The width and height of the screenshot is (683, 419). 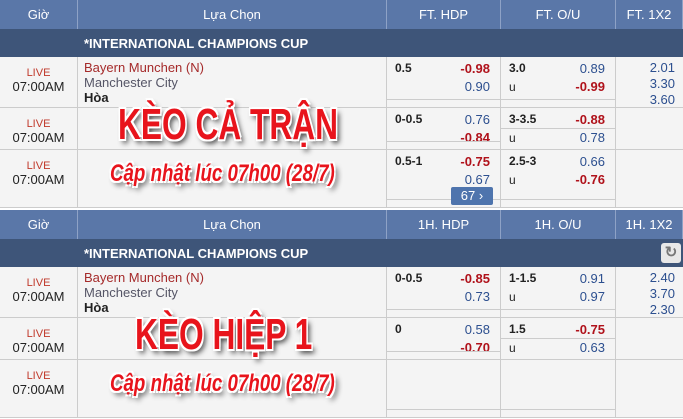 I want to click on hdp-odds-home: 0.76, so click(x=477, y=119).